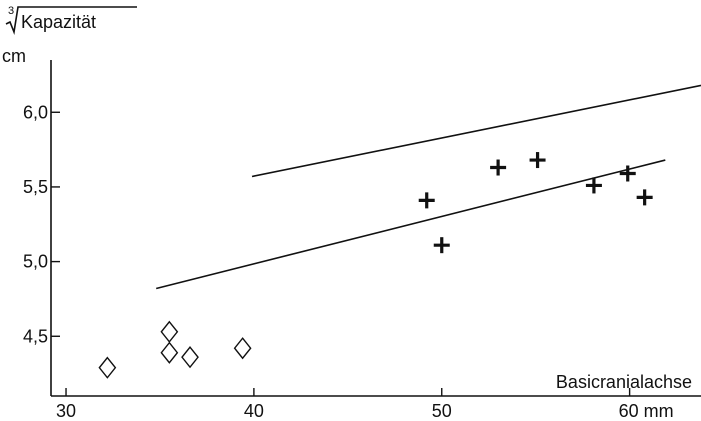 The image size is (701, 421). What do you see at coordinates (442, 411) in the screenshot?
I see `x-tick-label-2: 50` at bounding box center [442, 411].